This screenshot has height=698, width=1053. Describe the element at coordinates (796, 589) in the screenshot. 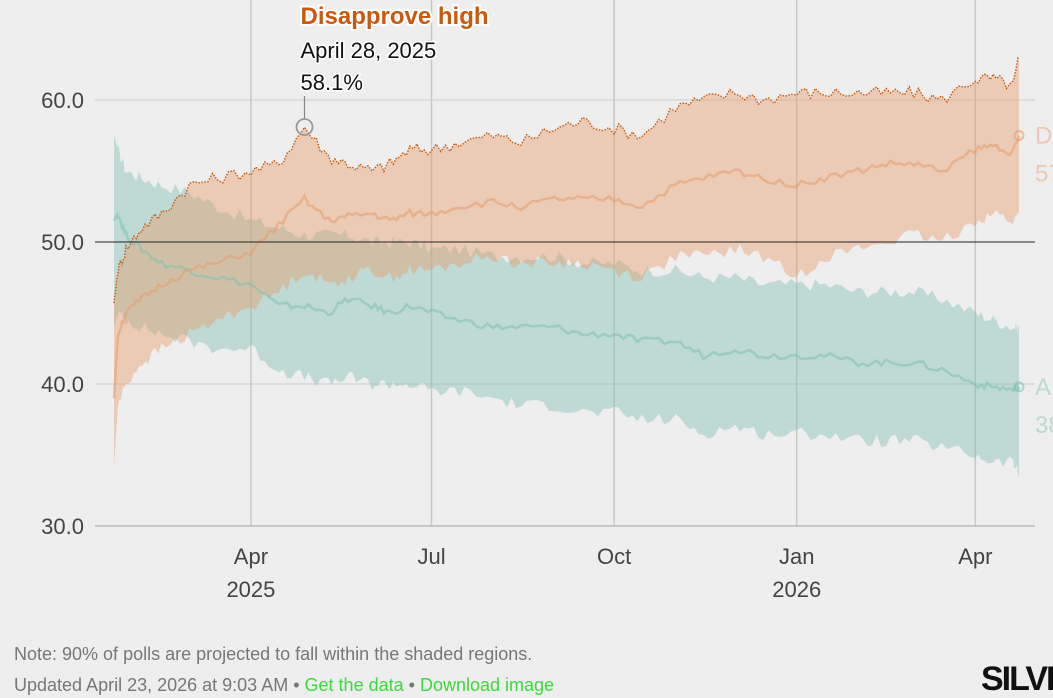

I see `x-tick-year-label: 2026` at that location.